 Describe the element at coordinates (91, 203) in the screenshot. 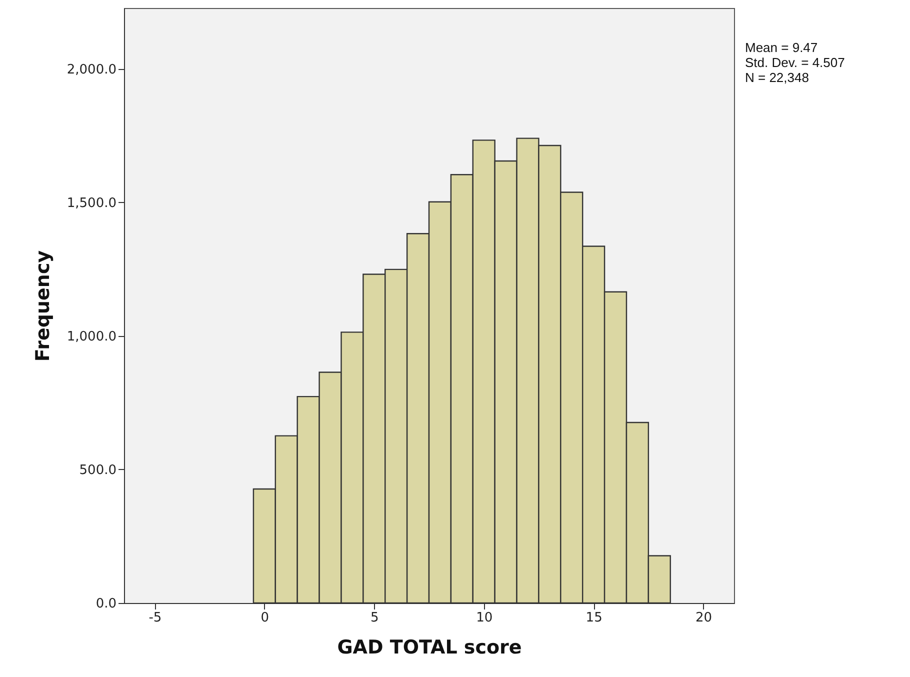

I see `y-tick-label: 1,500.0` at that location.